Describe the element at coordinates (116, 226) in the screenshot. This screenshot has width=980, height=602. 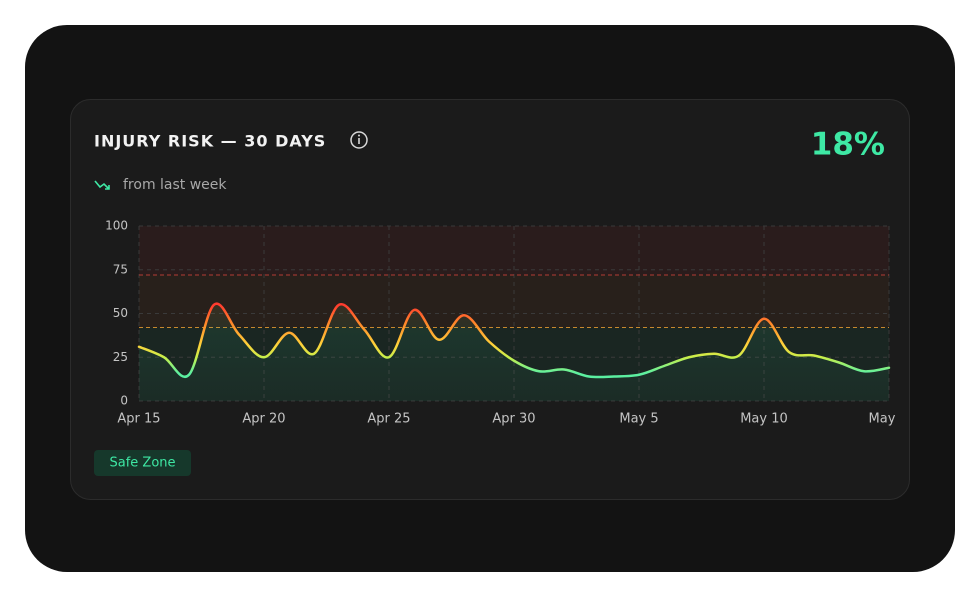
I see `y-tick-label: 100` at that location.